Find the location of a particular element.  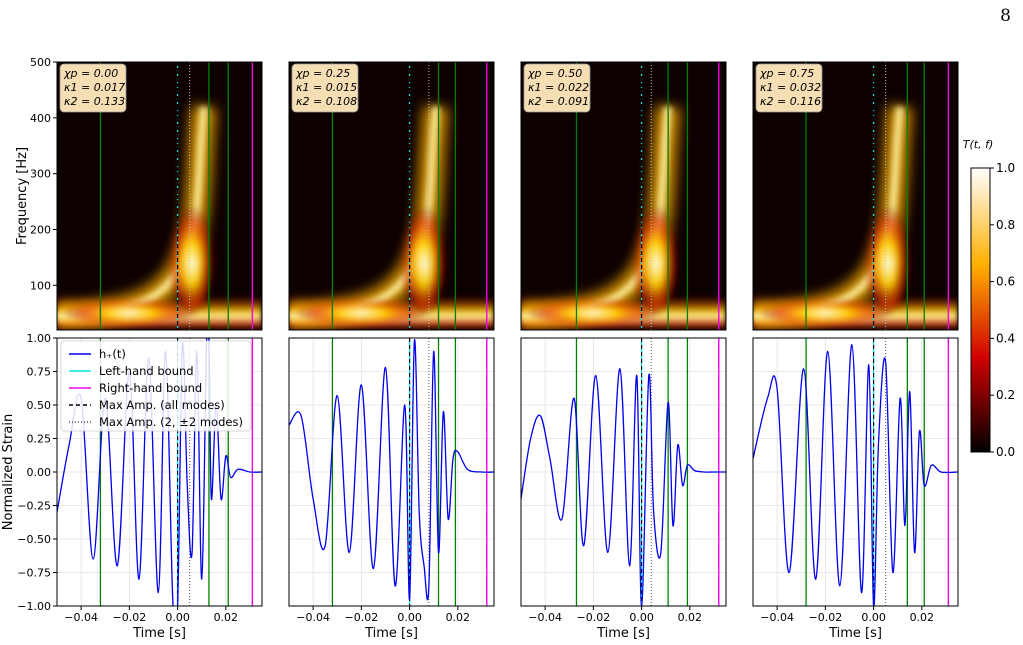

info-line: χp = 0.25 is located at coordinates (322, 73).